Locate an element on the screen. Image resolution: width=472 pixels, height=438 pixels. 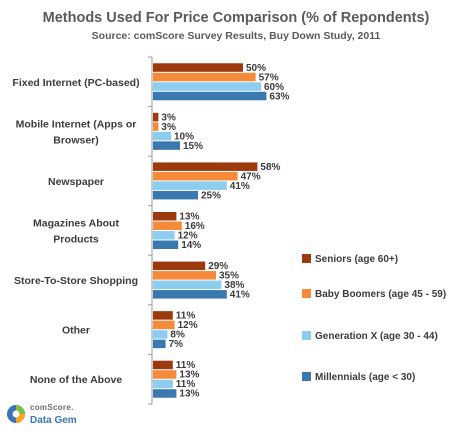
category-label-line: Fixed Internet (PC-based) is located at coordinates (75, 83).